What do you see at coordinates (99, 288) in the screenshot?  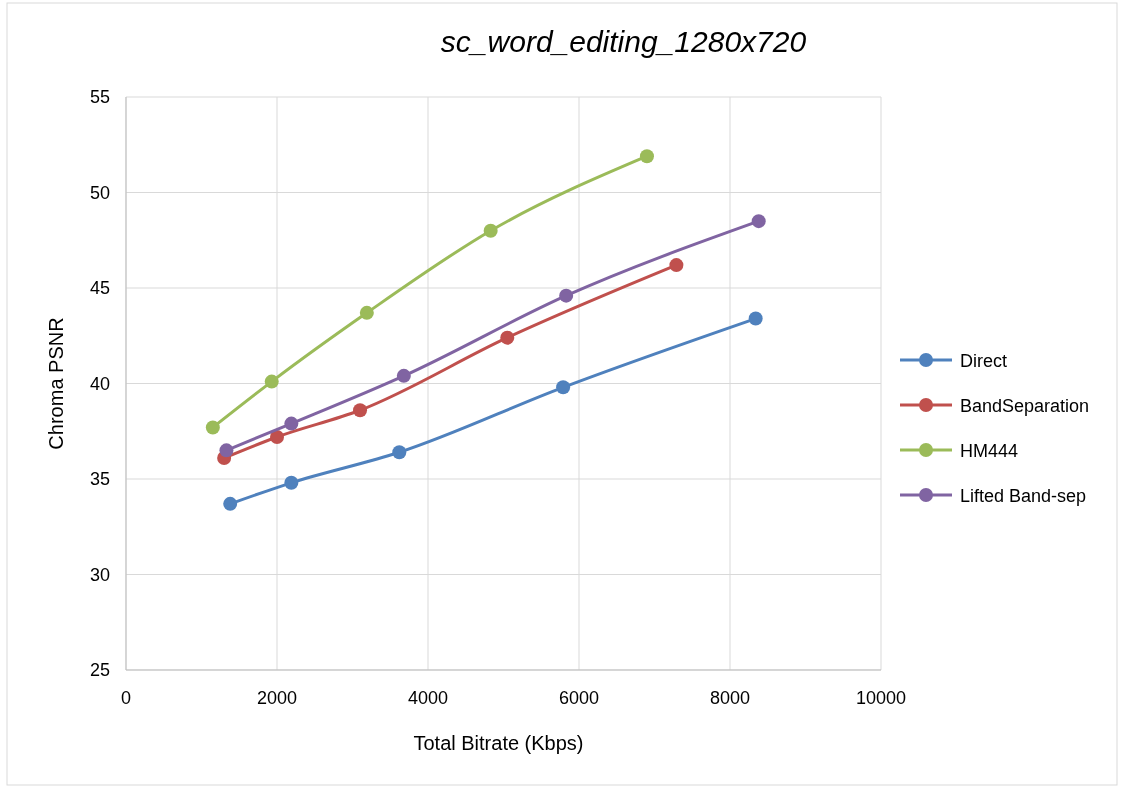 I see `y-tick-label: 45` at bounding box center [99, 288].